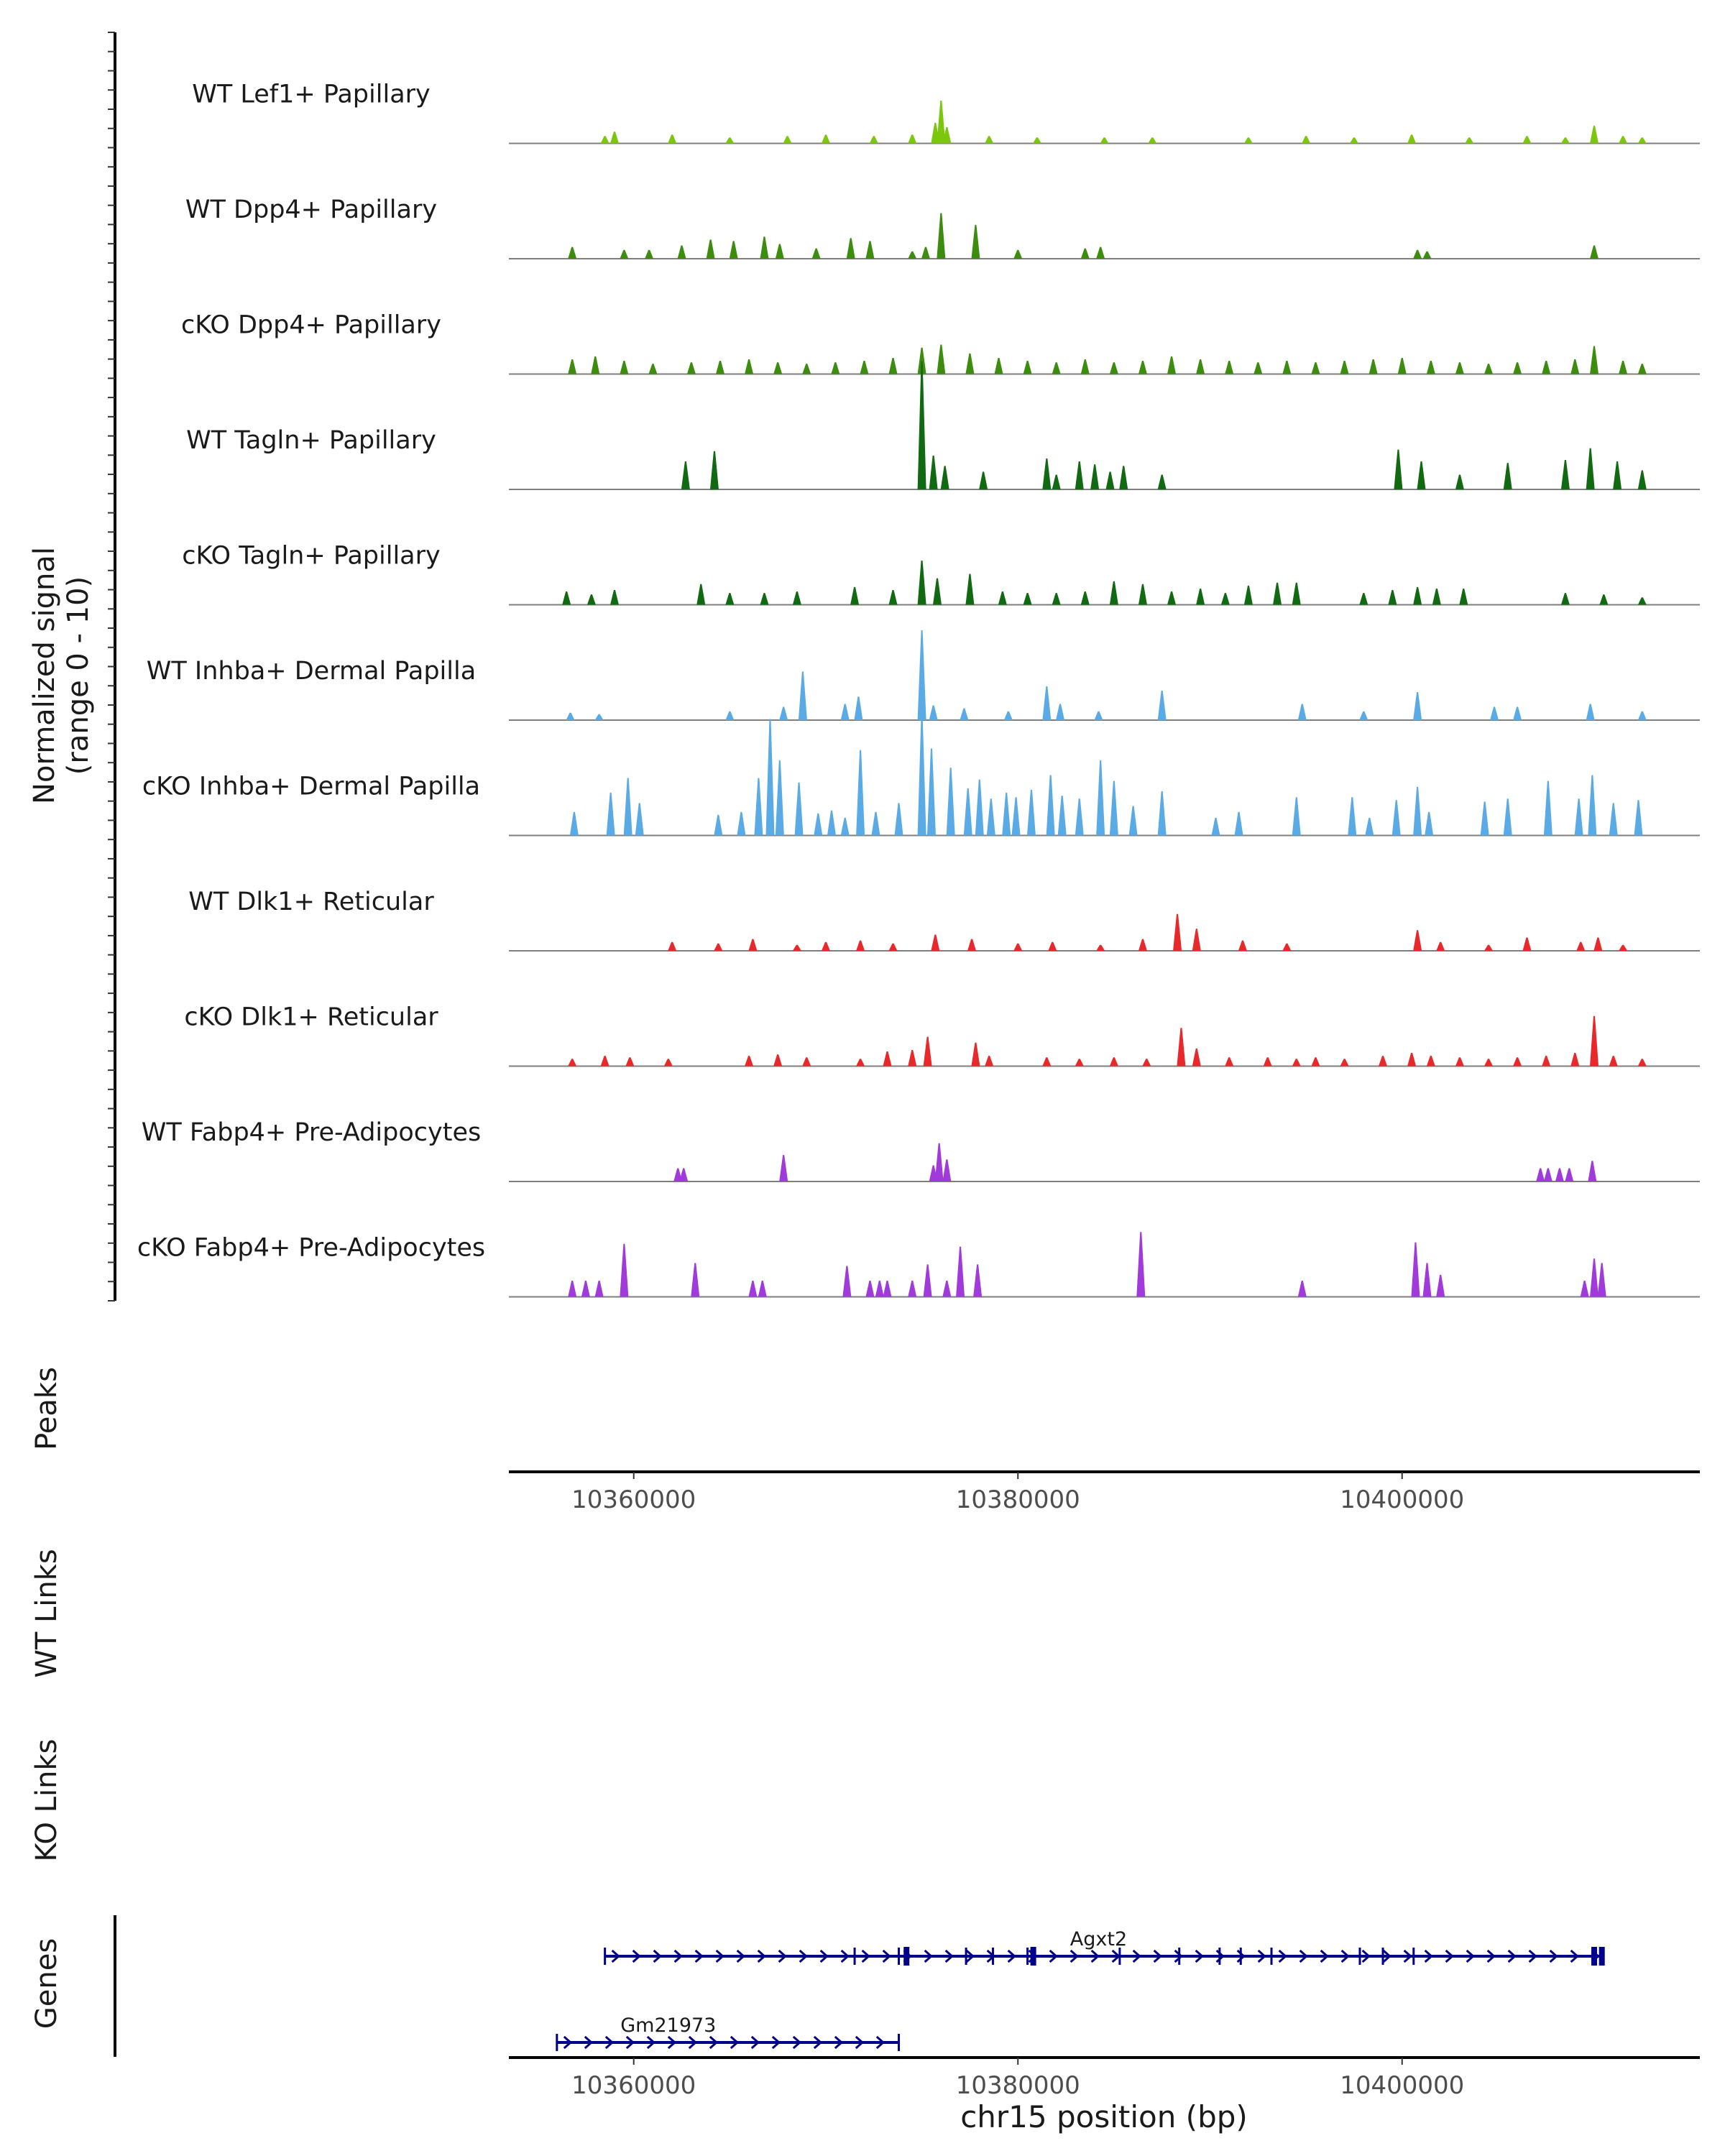 This screenshot has width=1725, height=2156. What do you see at coordinates (728, 2032) in the screenshot?
I see `gene-model: Gm21973` at bounding box center [728, 2032].